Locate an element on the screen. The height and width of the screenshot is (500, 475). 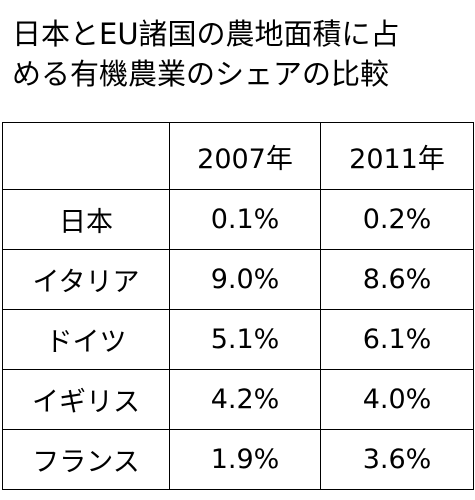
value-cell: 1.9% is located at coordinates (245, 459).